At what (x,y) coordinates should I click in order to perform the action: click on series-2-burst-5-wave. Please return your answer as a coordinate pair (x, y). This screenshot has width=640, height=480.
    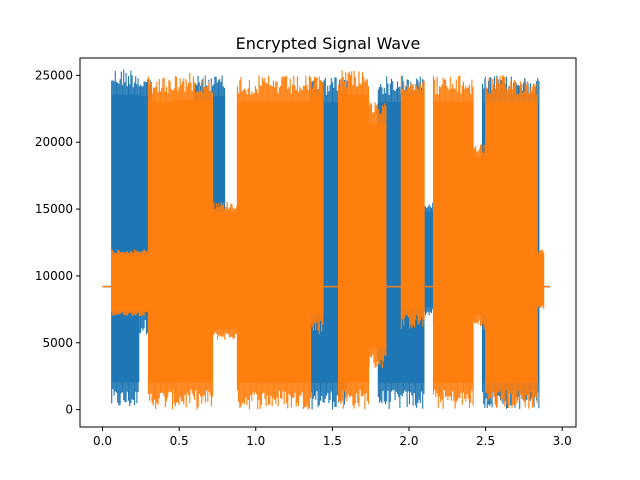
    Looking at the image, I should click on (274, 242).